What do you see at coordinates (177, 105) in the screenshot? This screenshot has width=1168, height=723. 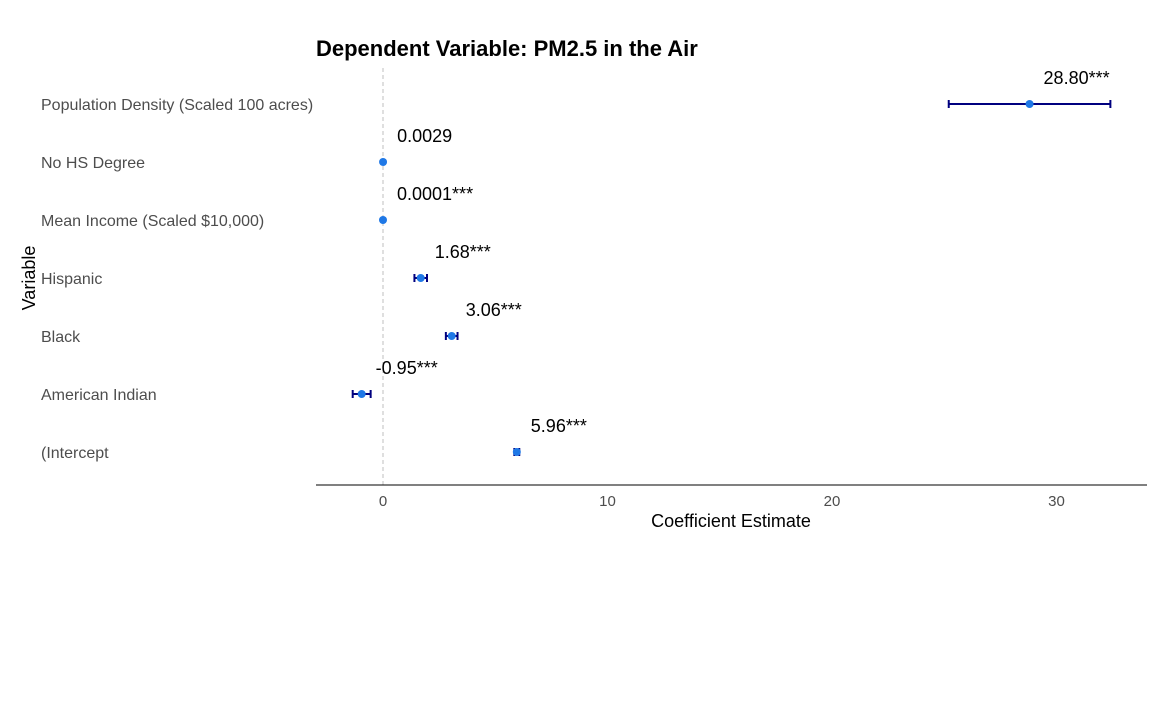 I see `category-label: Population Density (Scaled 100 acres)` at bounding box center [177, 105].